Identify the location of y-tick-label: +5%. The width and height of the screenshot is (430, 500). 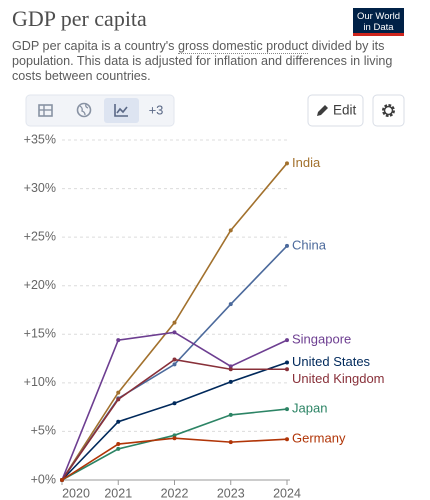
(43, 431).